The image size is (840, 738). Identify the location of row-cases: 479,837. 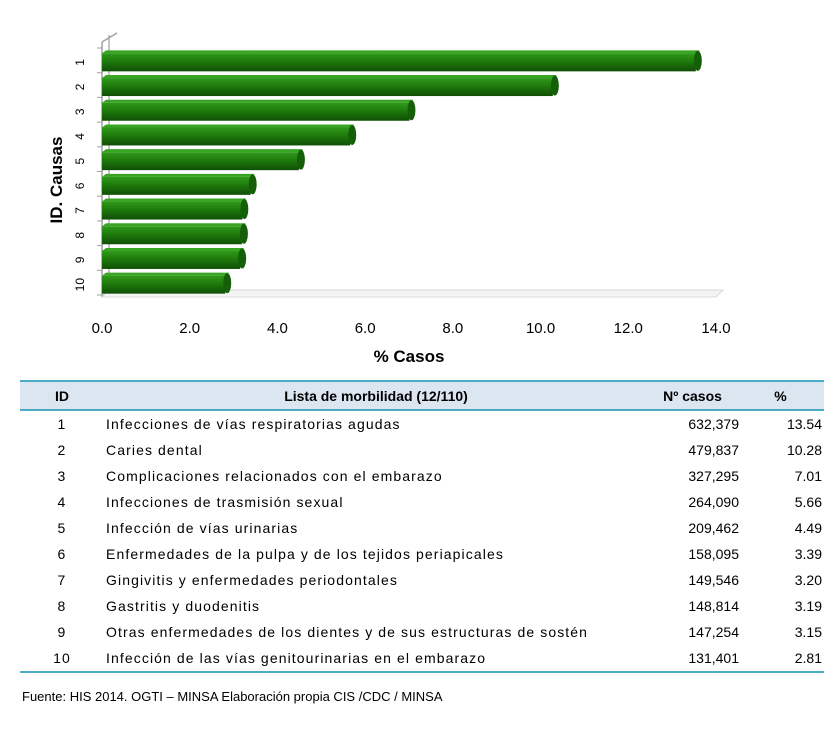
(713, 450).